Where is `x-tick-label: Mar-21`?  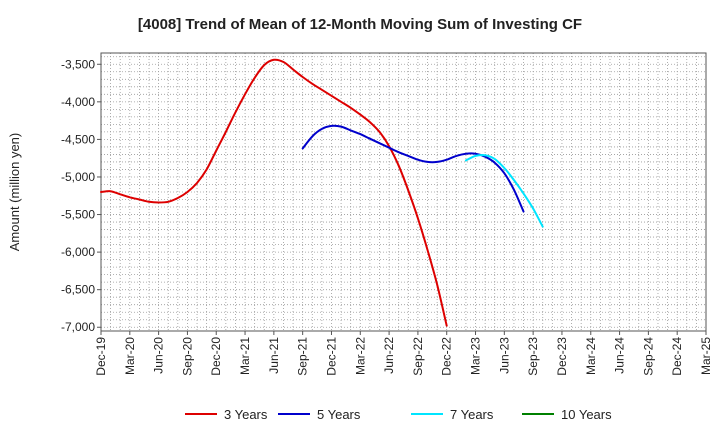
x-tick-label: Mar-21 is located at coordinates (245, 356).